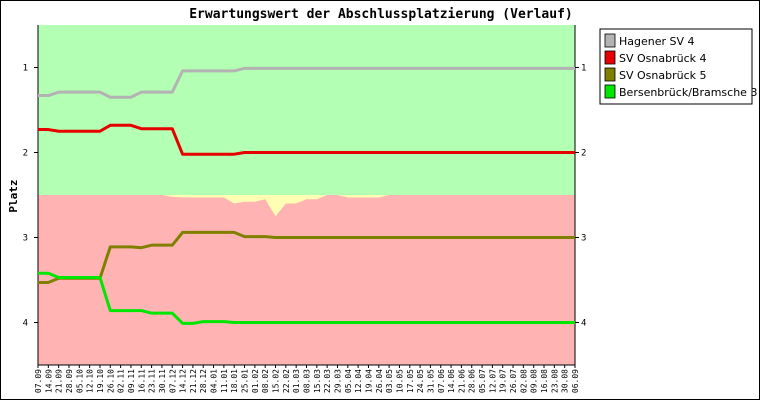 Image resolution: width=760 pixels, height=400 pixels. Describe the element at coordinates (523, 381) in the screenshot. I see `x-tick-label: 02.08` at that location.